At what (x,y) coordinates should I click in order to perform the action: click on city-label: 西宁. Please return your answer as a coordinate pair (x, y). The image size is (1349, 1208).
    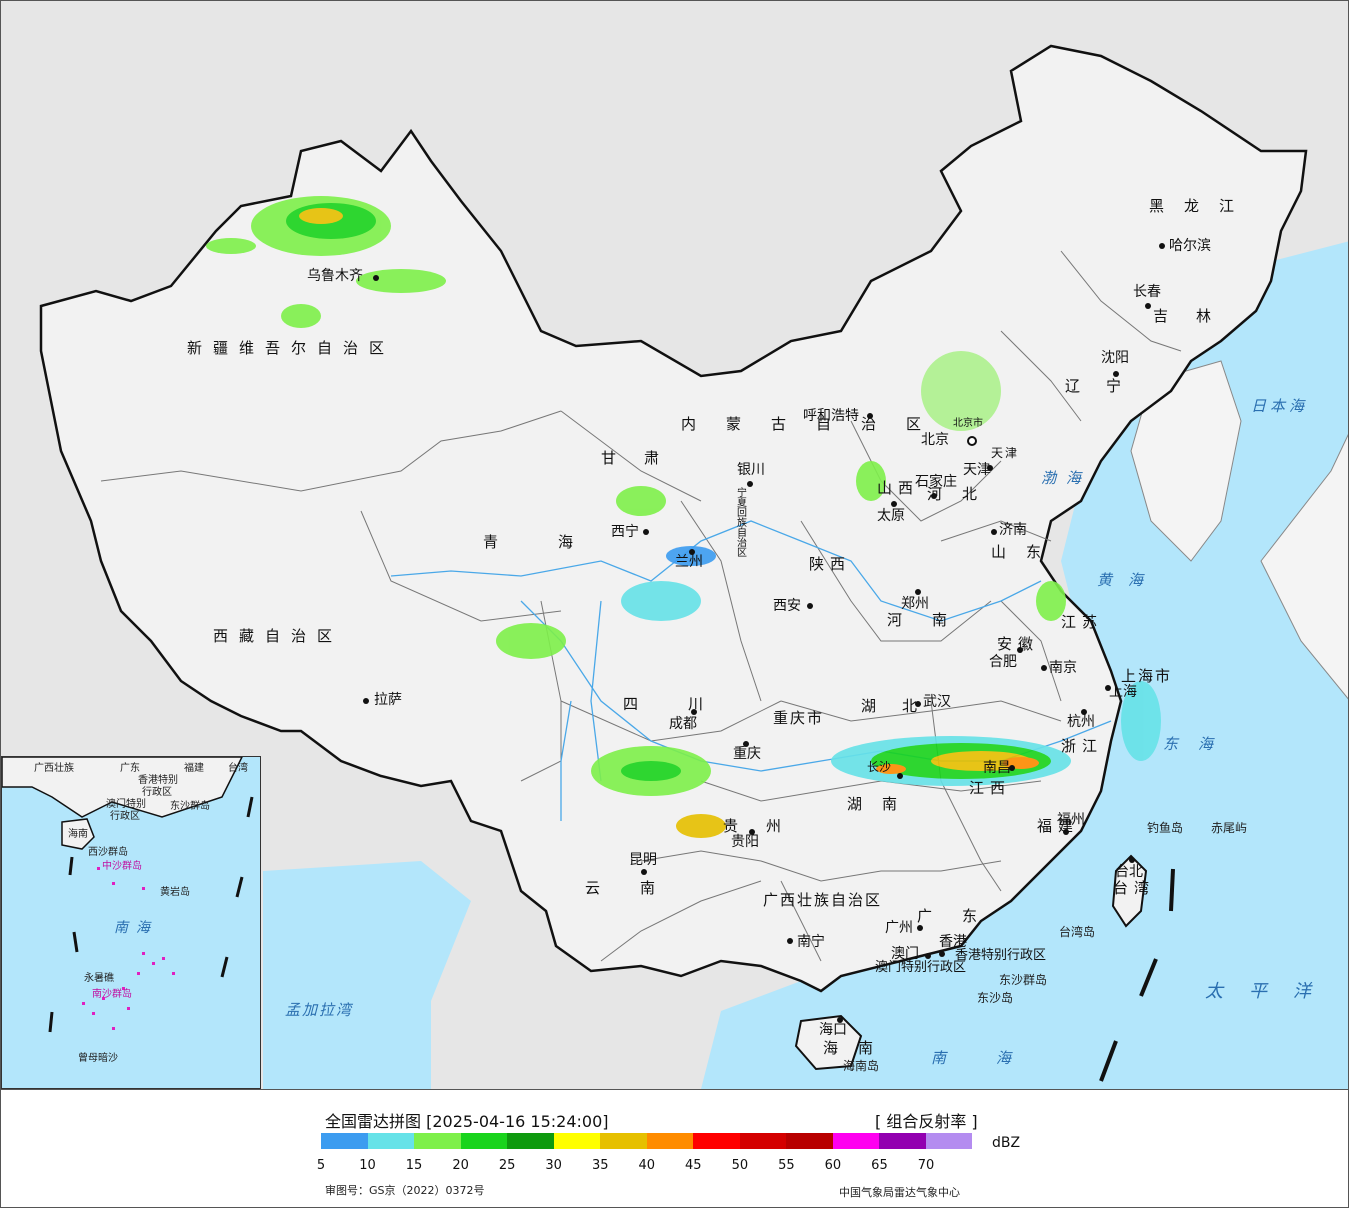
    Looking at the image, I should click on (625, 532).